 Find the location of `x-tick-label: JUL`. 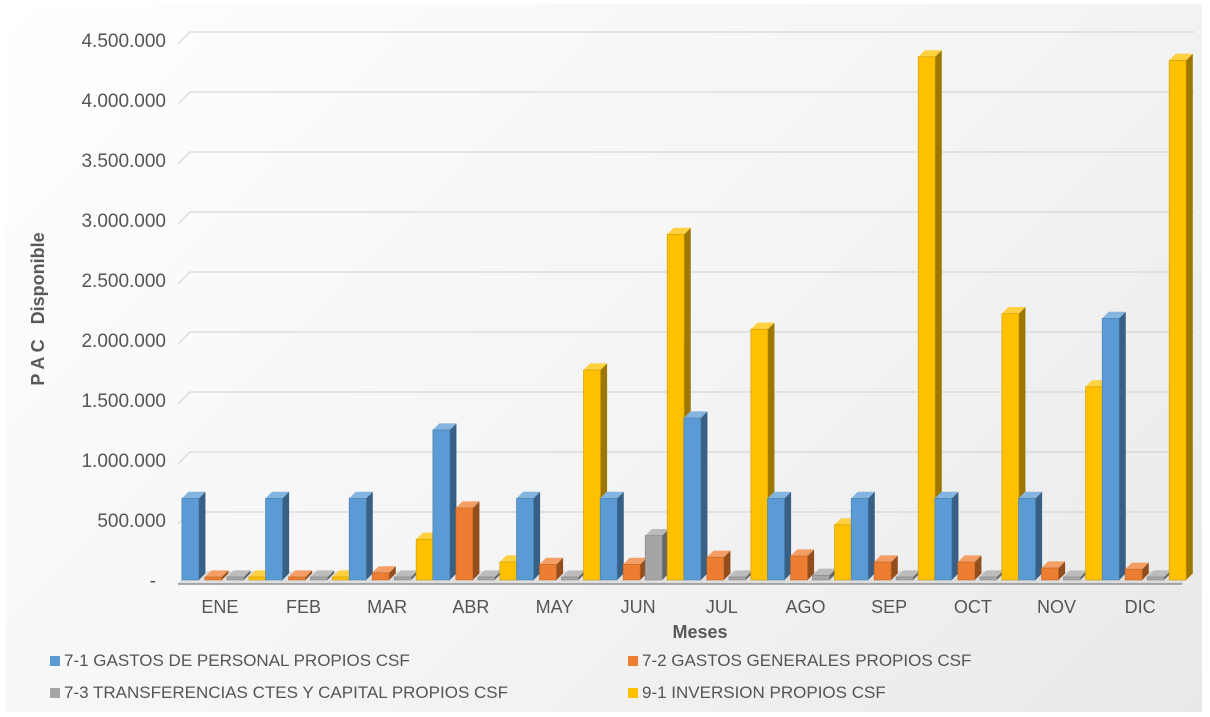

x-tick-label: JUL is located at coordinates (722, 607).